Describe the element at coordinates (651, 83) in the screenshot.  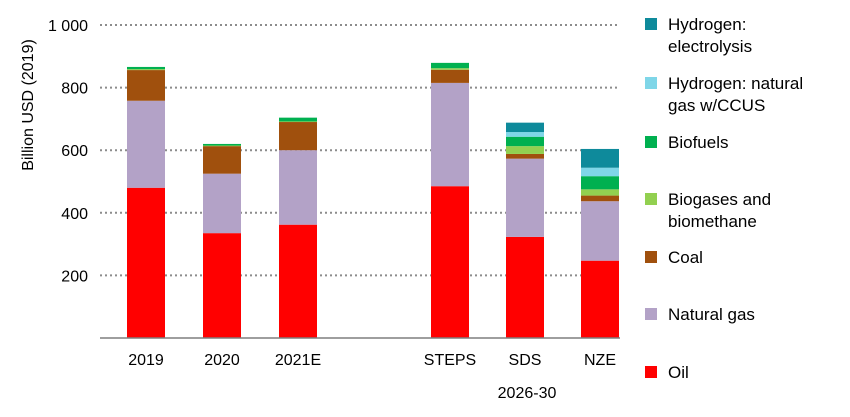
I see `legend-swatch-hydrogen-natural-gas-w-ccus` at that location.